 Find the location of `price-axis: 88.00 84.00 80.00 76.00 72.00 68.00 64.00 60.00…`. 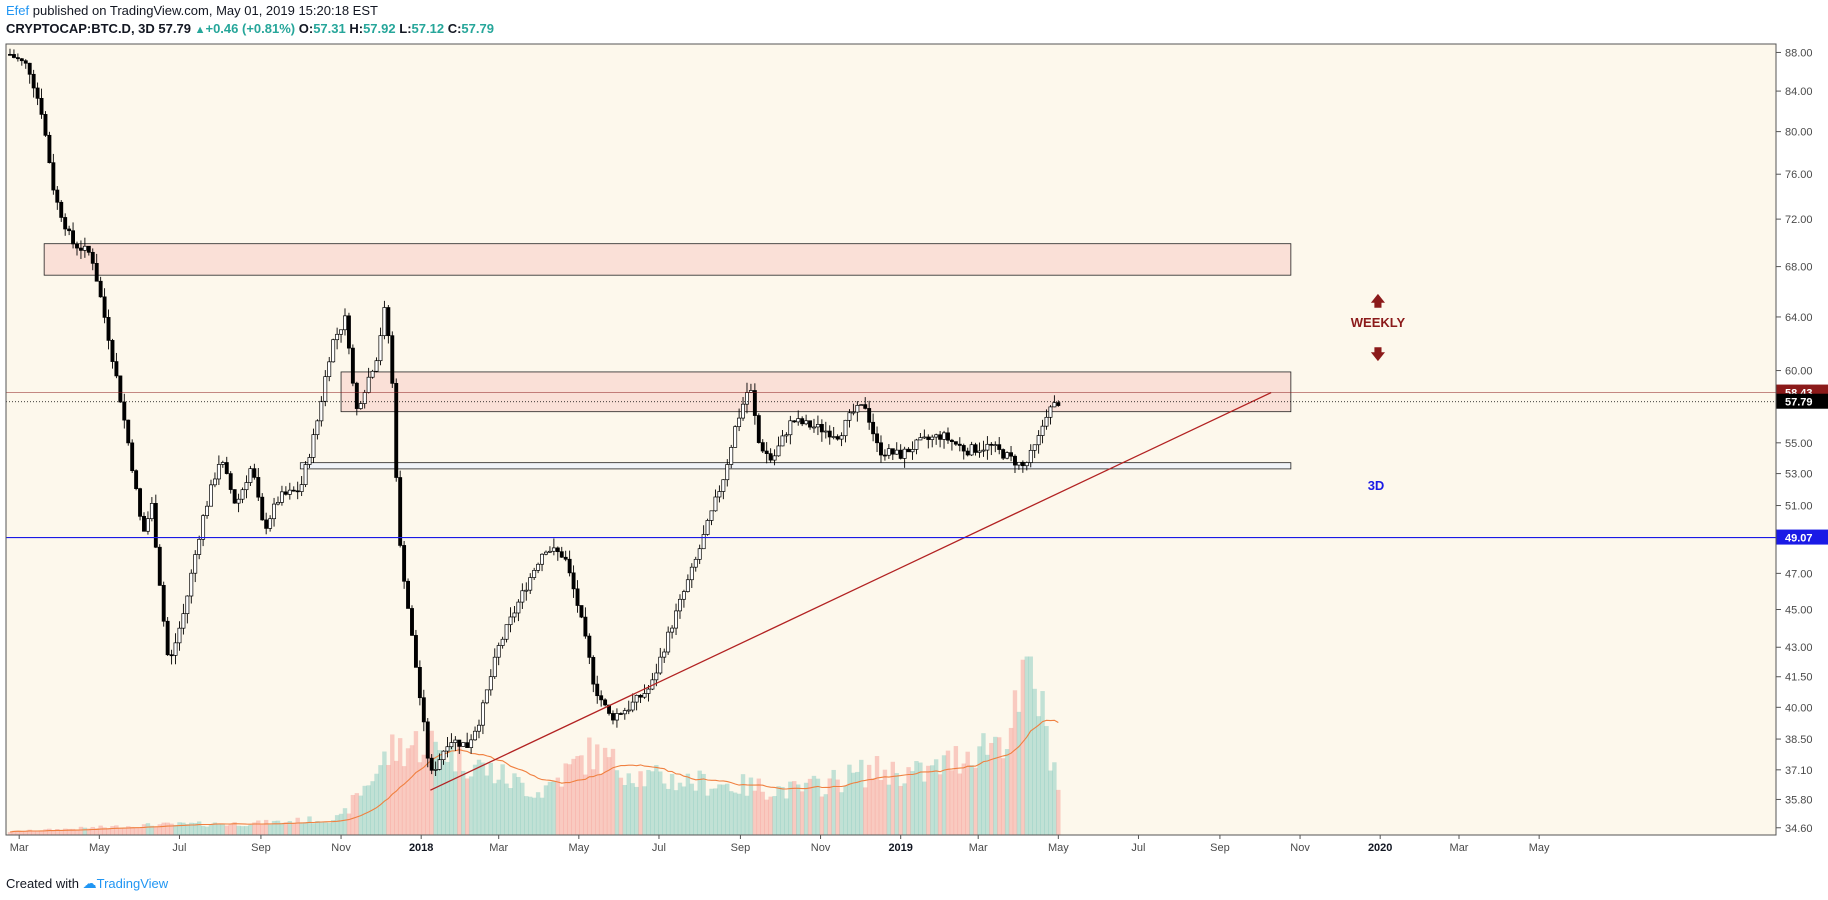

price-axis: 88.00 84.00 80.00 76.00 72.00 68.00 64.00 60.00… is located at coordinates (1802, 441).